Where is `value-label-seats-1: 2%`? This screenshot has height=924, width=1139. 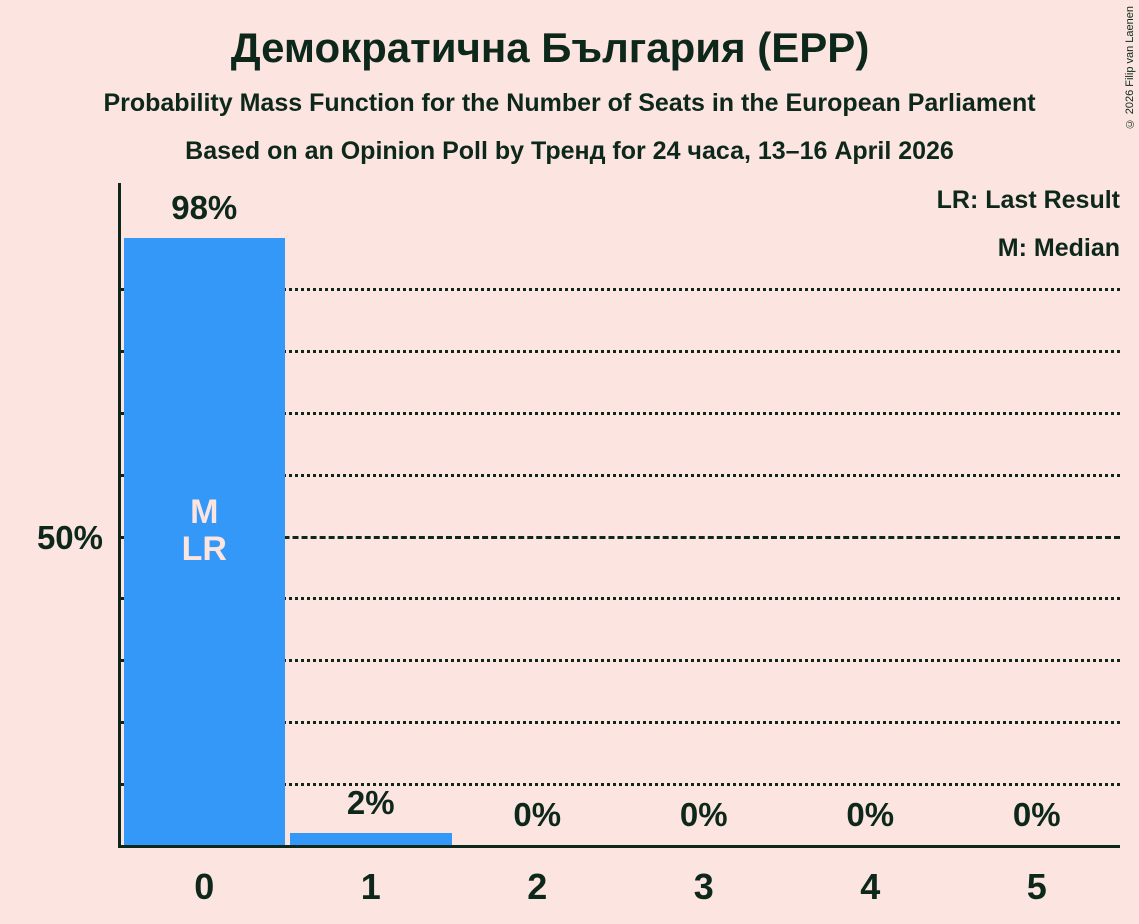
value-label-seats-1: 2% is located at coordinates (370, 802).